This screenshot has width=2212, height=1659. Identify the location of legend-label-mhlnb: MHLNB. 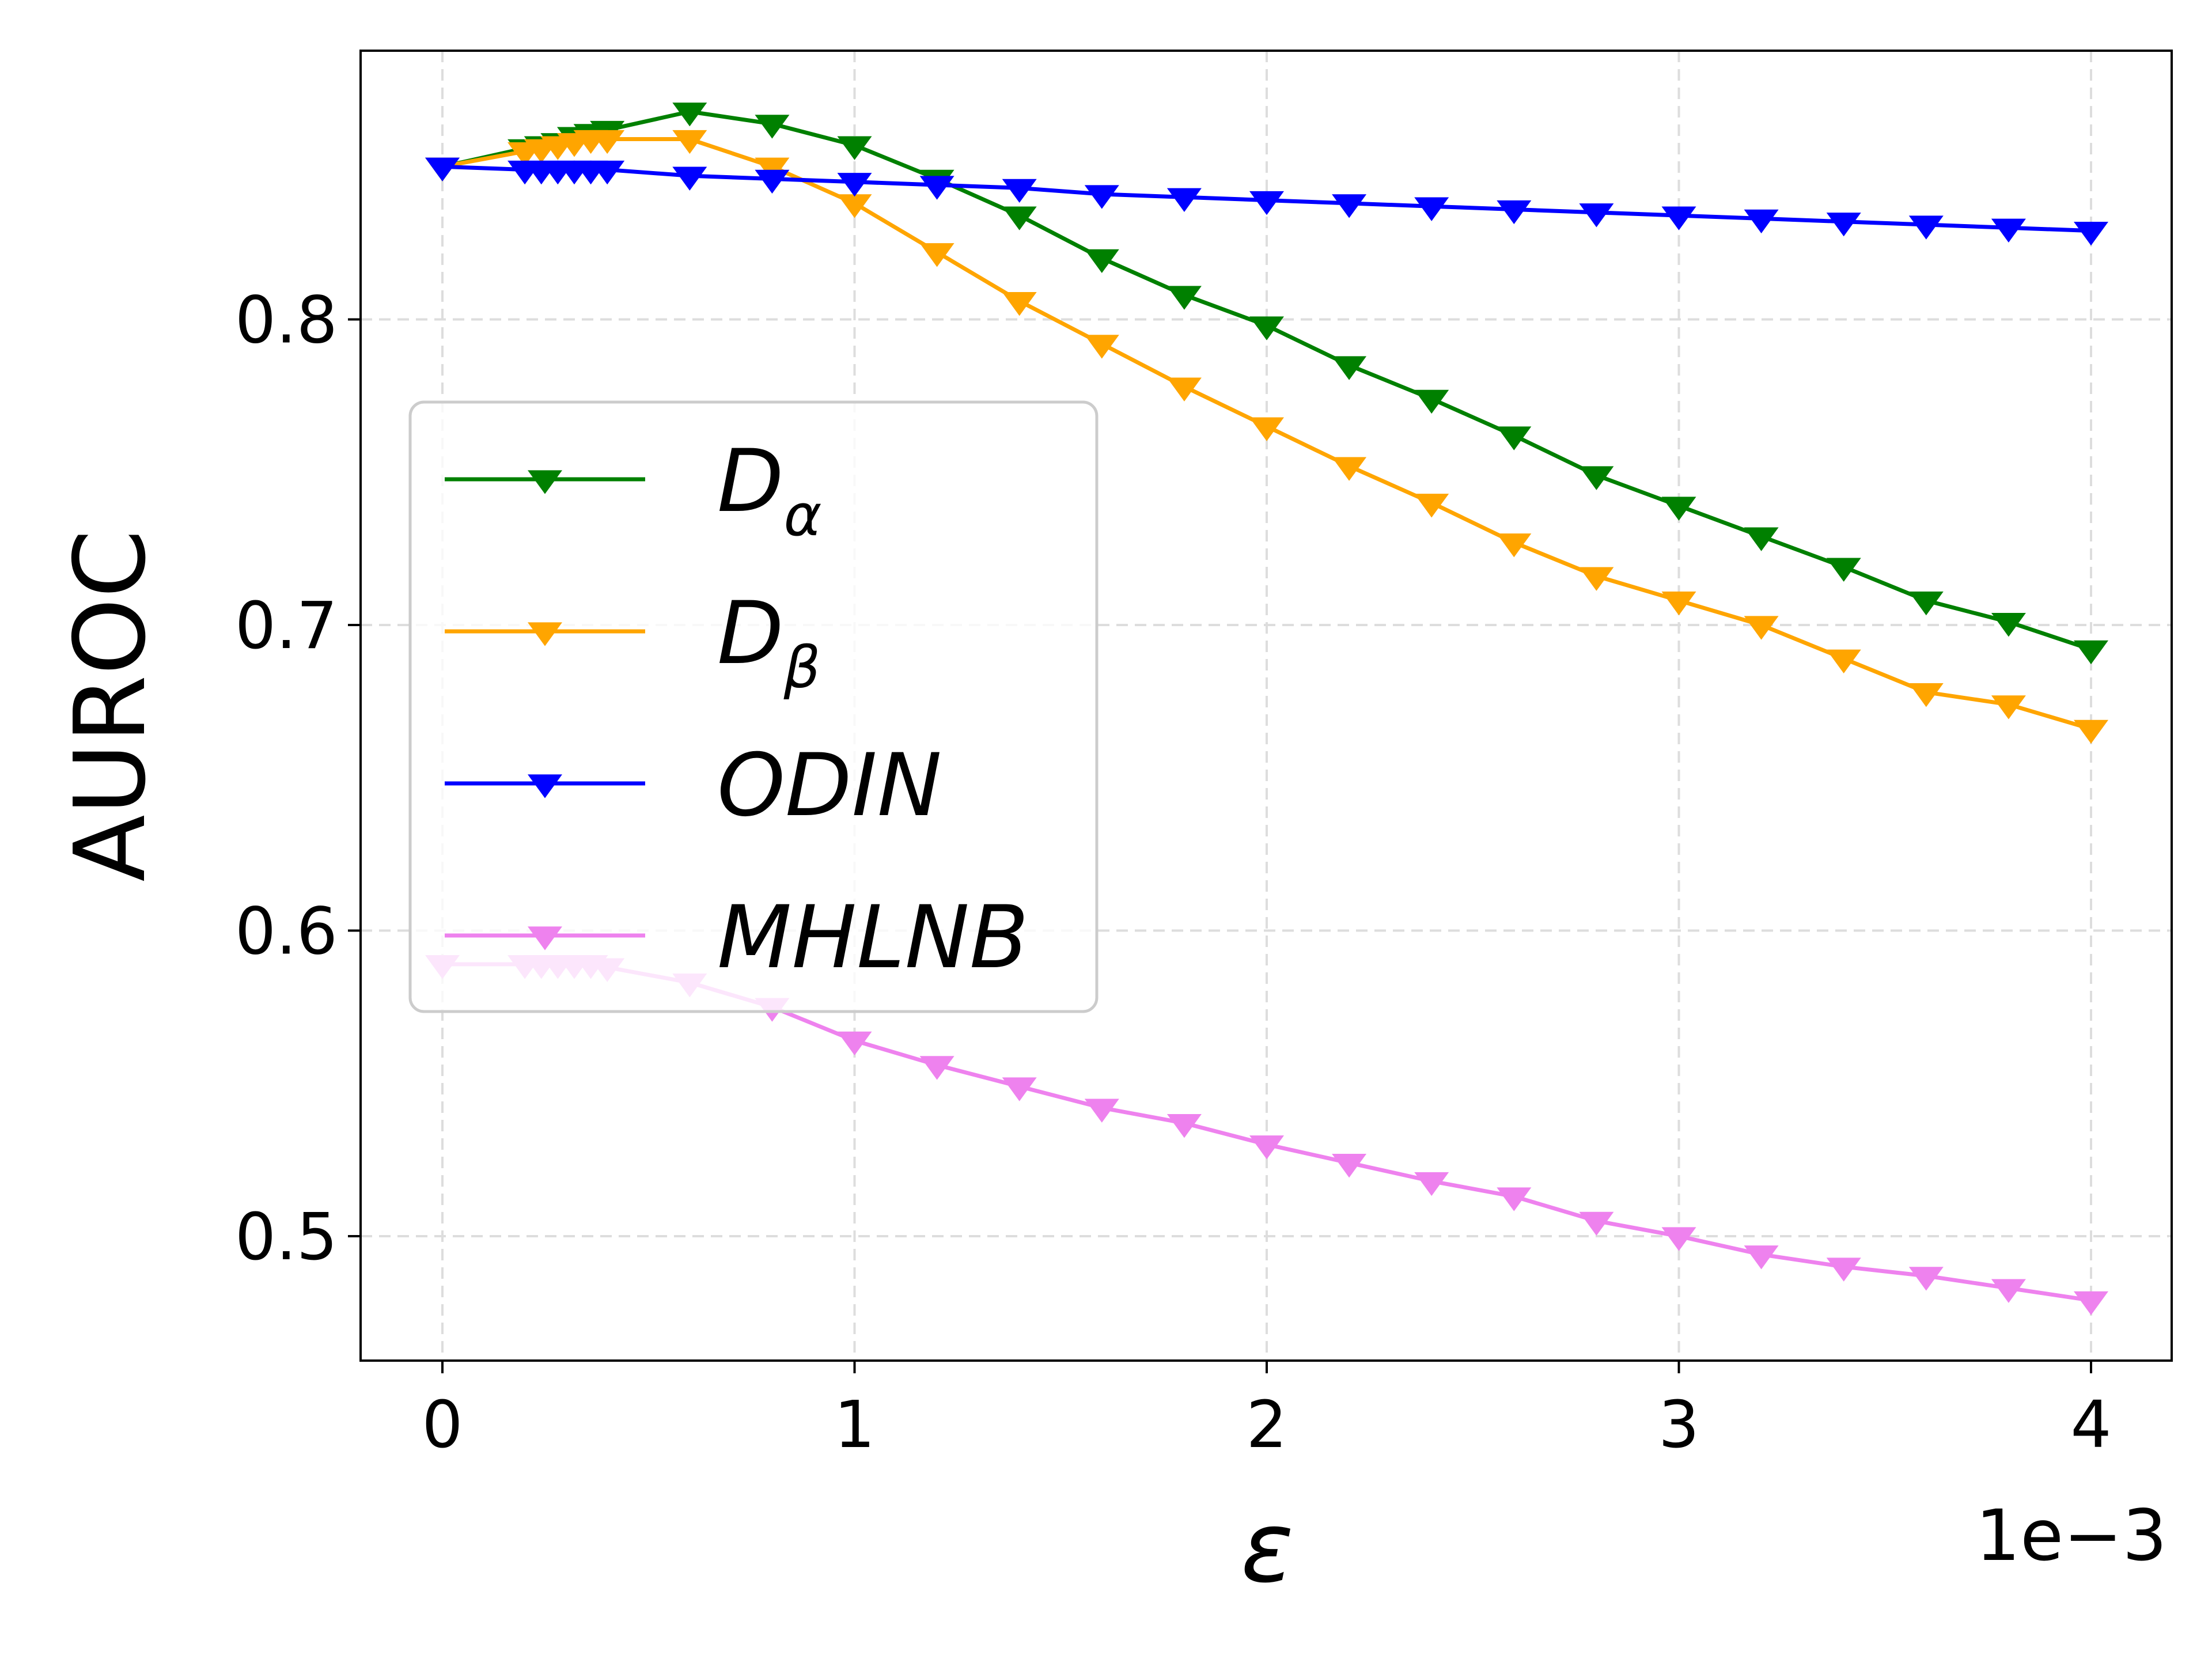
(873, 938).